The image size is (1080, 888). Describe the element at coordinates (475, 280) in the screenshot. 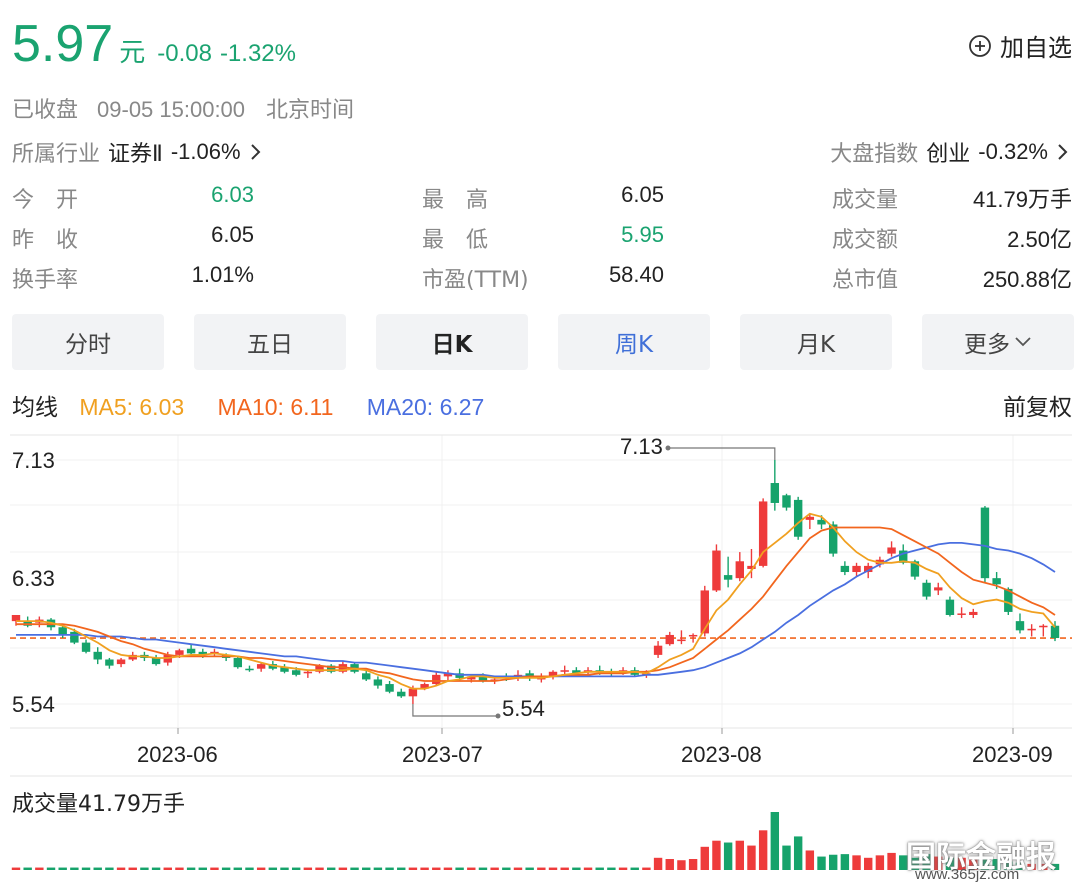

I see `pe-label: 市盈(TTM)` at that location.